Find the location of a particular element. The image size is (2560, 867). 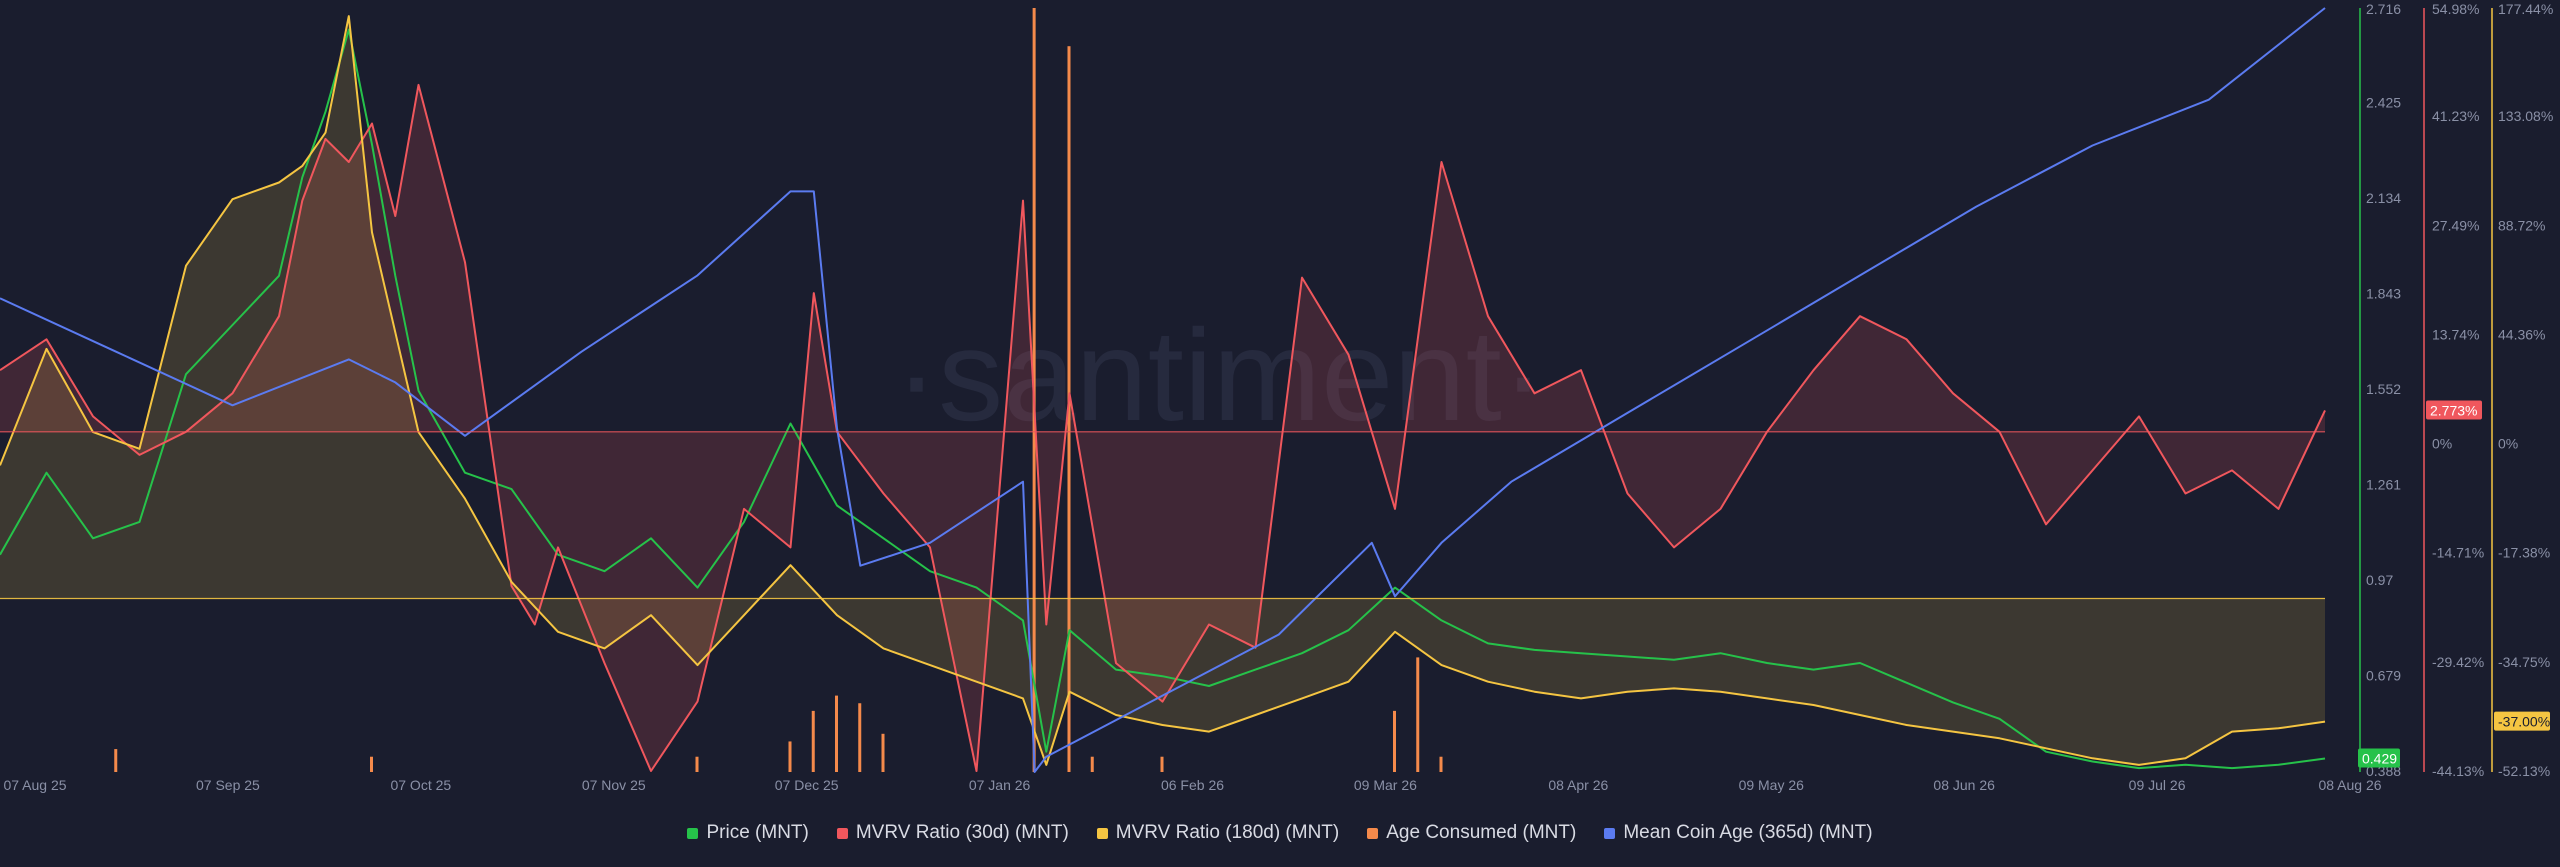

x-tick-label: 07 Dec 25 is located at coordinates (807, 785).